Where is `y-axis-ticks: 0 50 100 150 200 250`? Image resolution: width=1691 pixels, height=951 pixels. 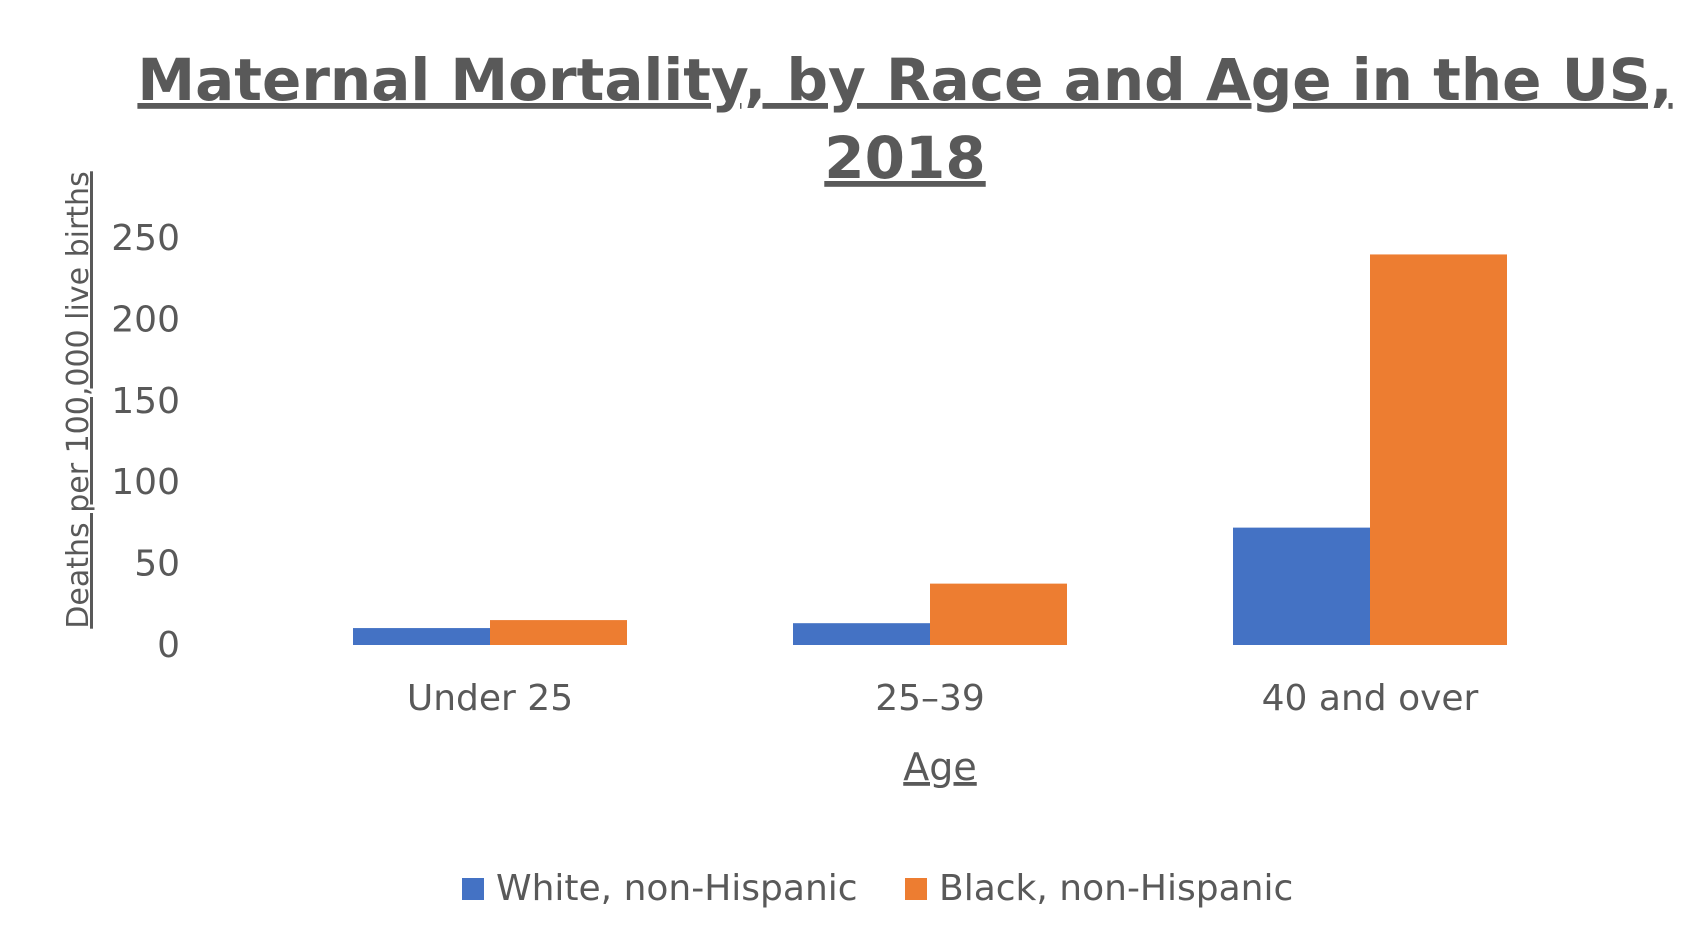 y-axis-ticks: 0 50 100 150 200 250 is located at coordinates (145, 442).